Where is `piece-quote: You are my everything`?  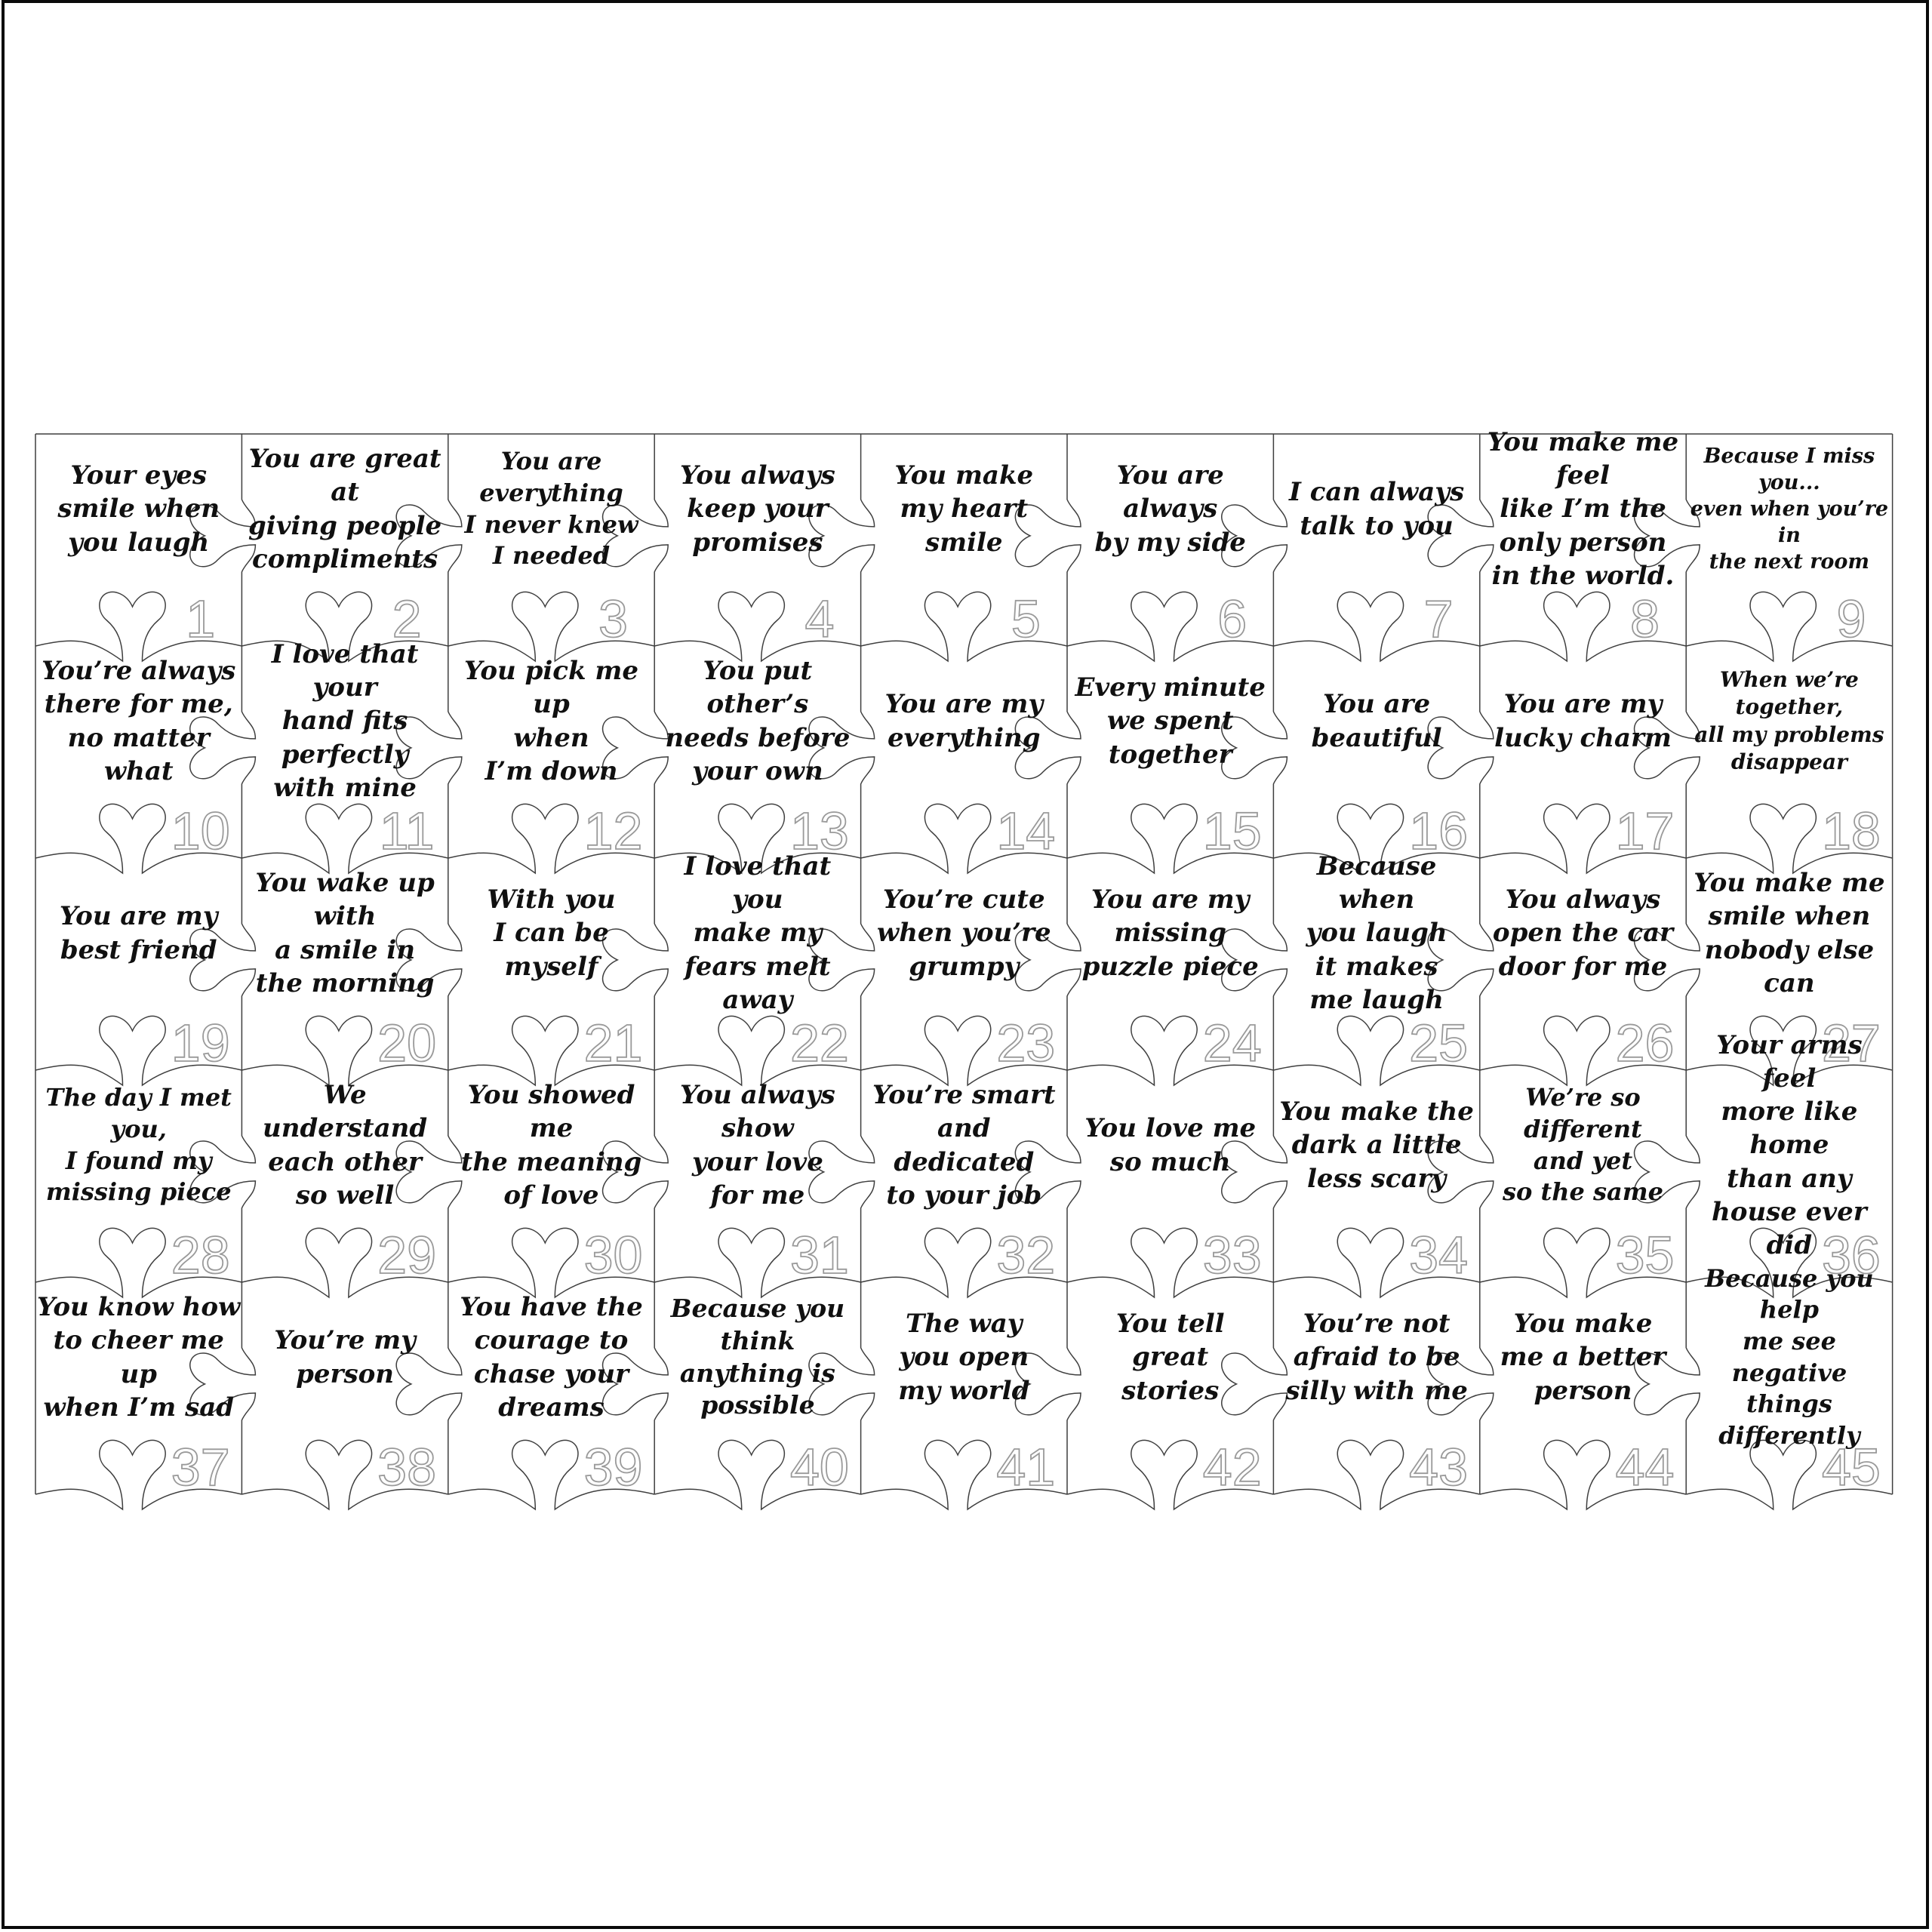 piece-quote: You are my everything is located at coordinates (964, 721).